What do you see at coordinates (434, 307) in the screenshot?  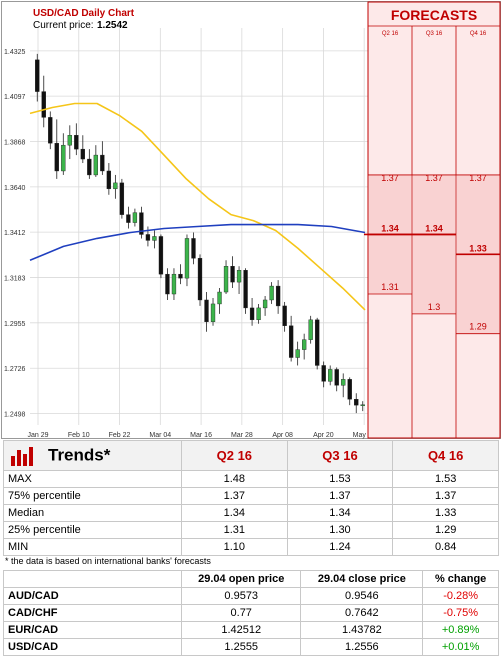 I see `forecast-low-label: 1.3` at bounding box center [434, 307].